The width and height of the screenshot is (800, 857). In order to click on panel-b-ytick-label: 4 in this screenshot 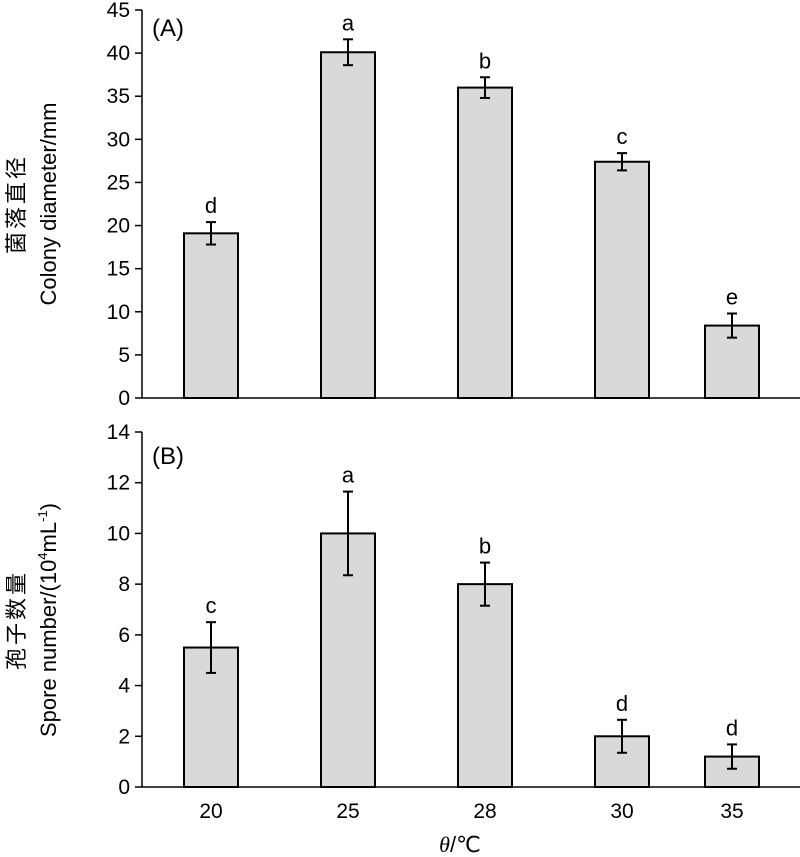, I will do `click(124, 686)`.